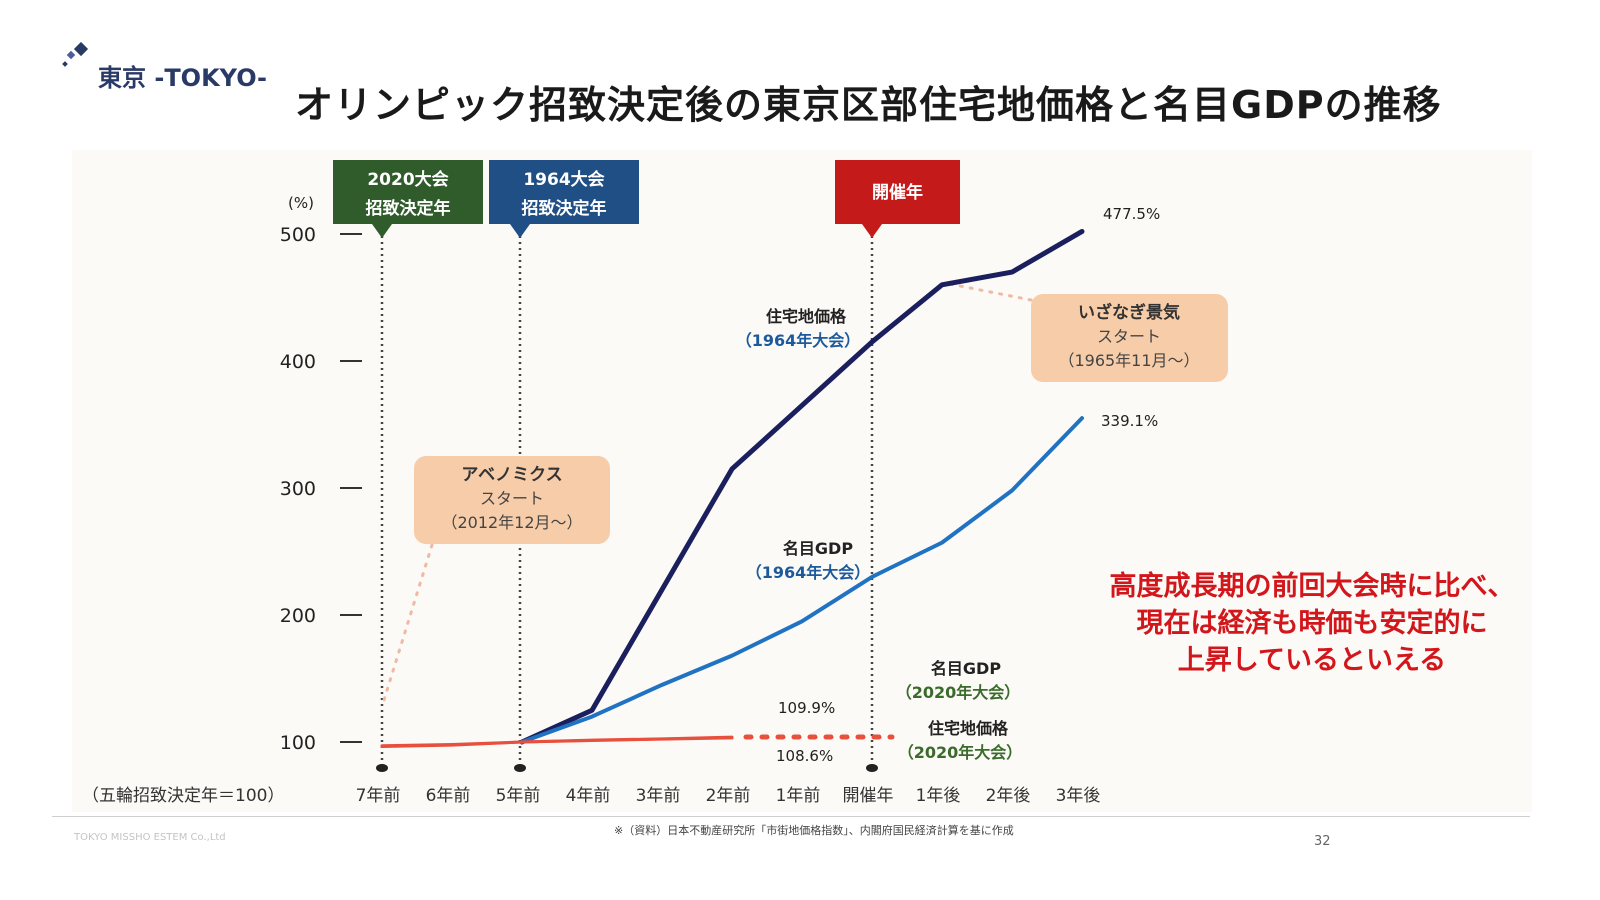 Image resolution: width=1600 pixels, height=900 pixels. I want to click on diamond-logo-icon, so click(75, 54).